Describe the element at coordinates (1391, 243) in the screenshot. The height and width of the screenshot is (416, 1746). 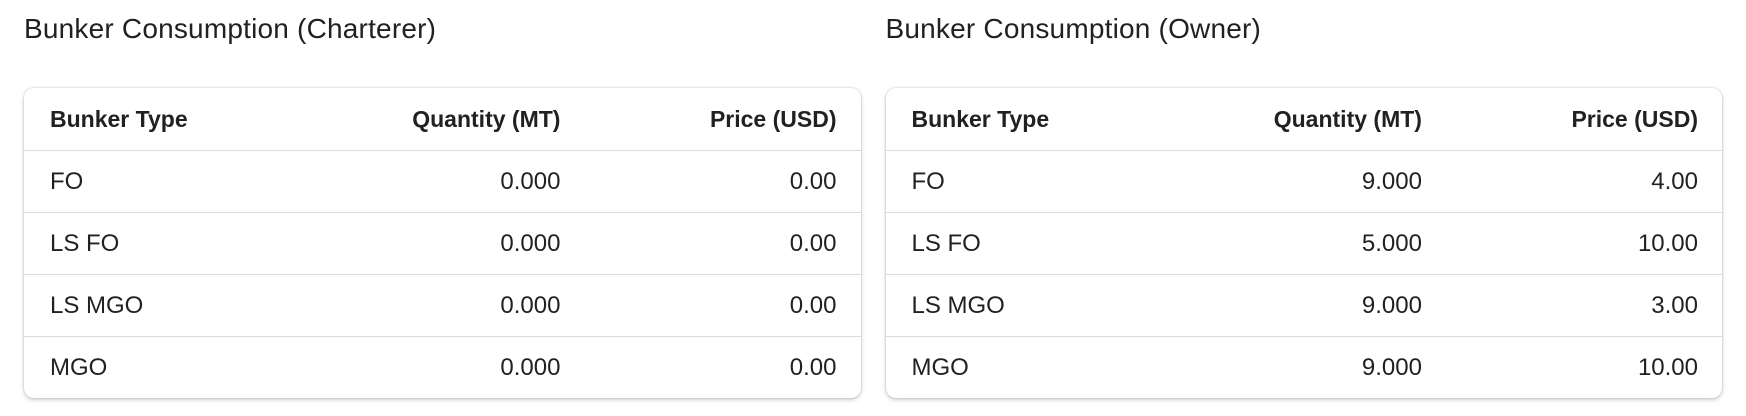
I see `quantity-cell: 5.000` at that location.